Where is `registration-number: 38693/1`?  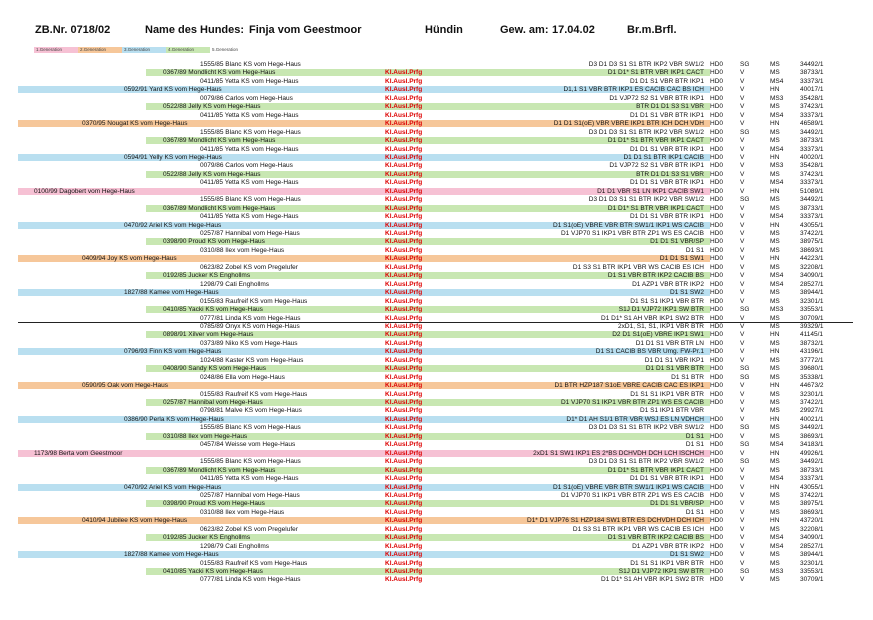 registration-number: 38693/1 is located at coordinates (812, 512).